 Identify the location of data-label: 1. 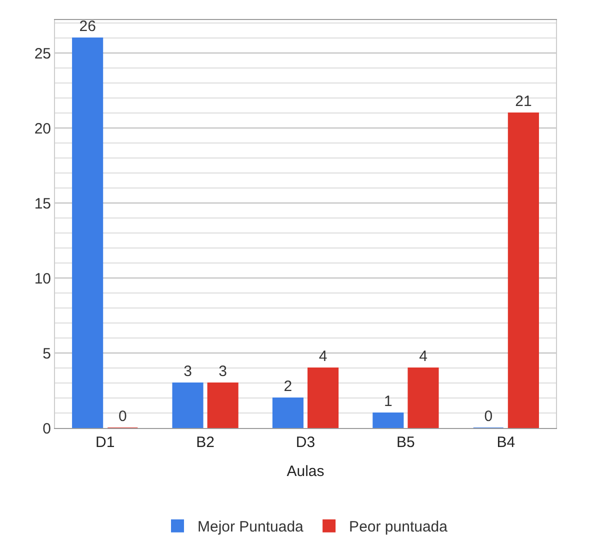
(388, 401).